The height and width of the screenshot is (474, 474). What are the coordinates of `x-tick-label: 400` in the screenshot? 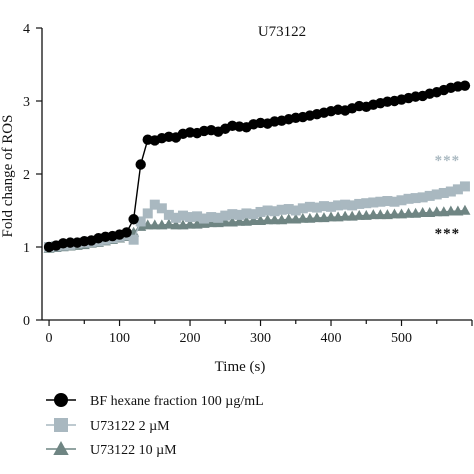 It's located at (331, 338).